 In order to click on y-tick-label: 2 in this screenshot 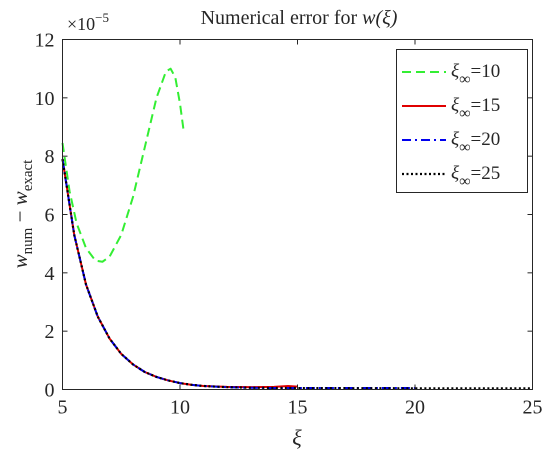, I will do `click(50, 332)`.